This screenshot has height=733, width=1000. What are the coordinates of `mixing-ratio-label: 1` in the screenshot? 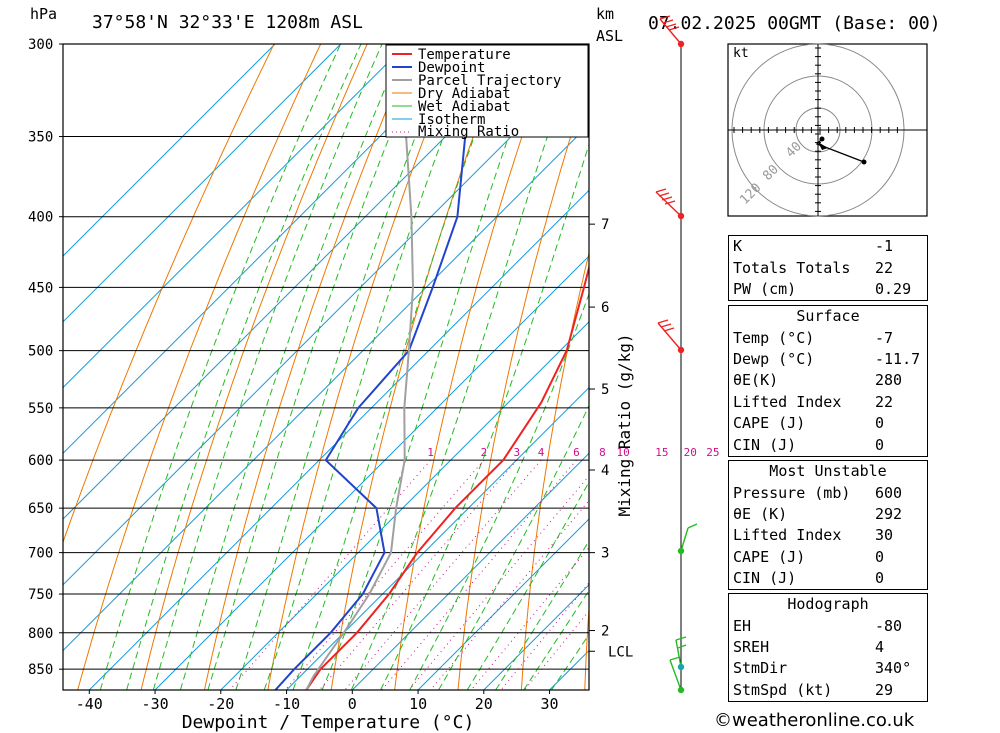 It's located at (430, 452).